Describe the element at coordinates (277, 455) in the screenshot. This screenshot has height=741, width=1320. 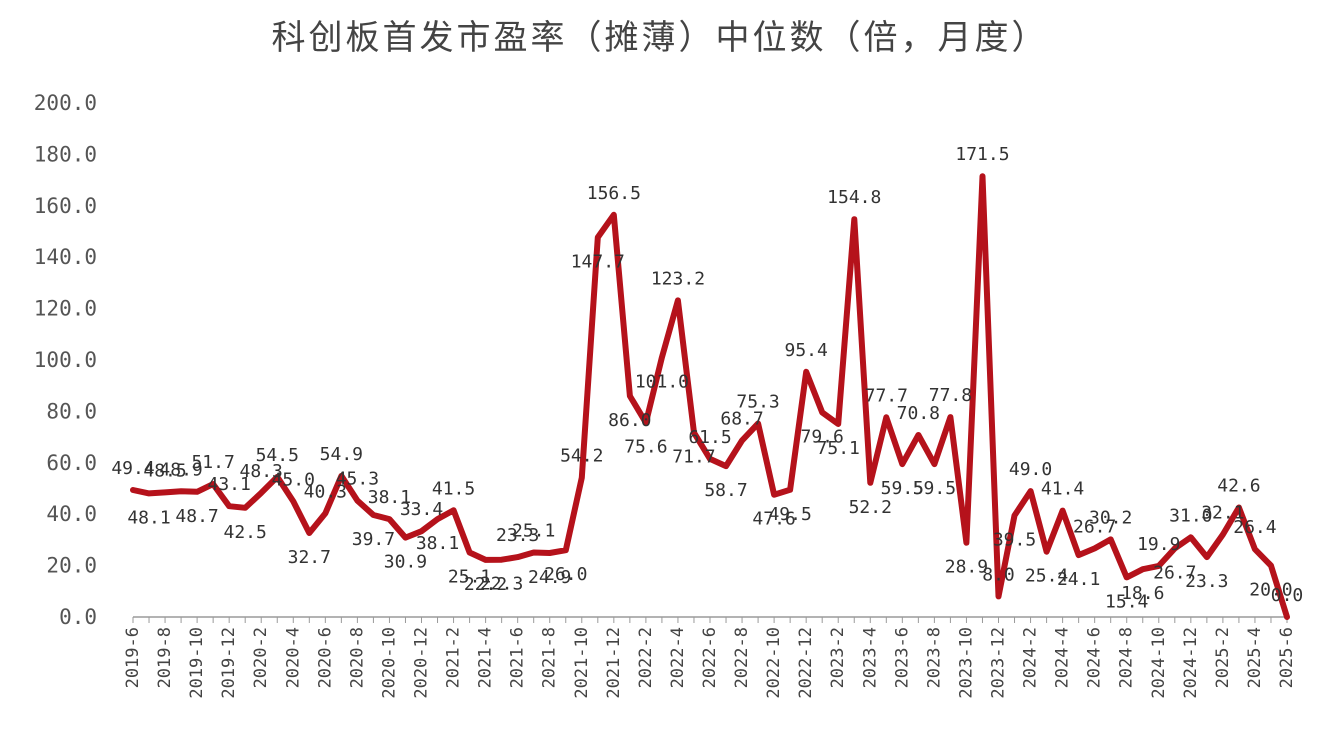
I see `data-label: 54.5` at that location.